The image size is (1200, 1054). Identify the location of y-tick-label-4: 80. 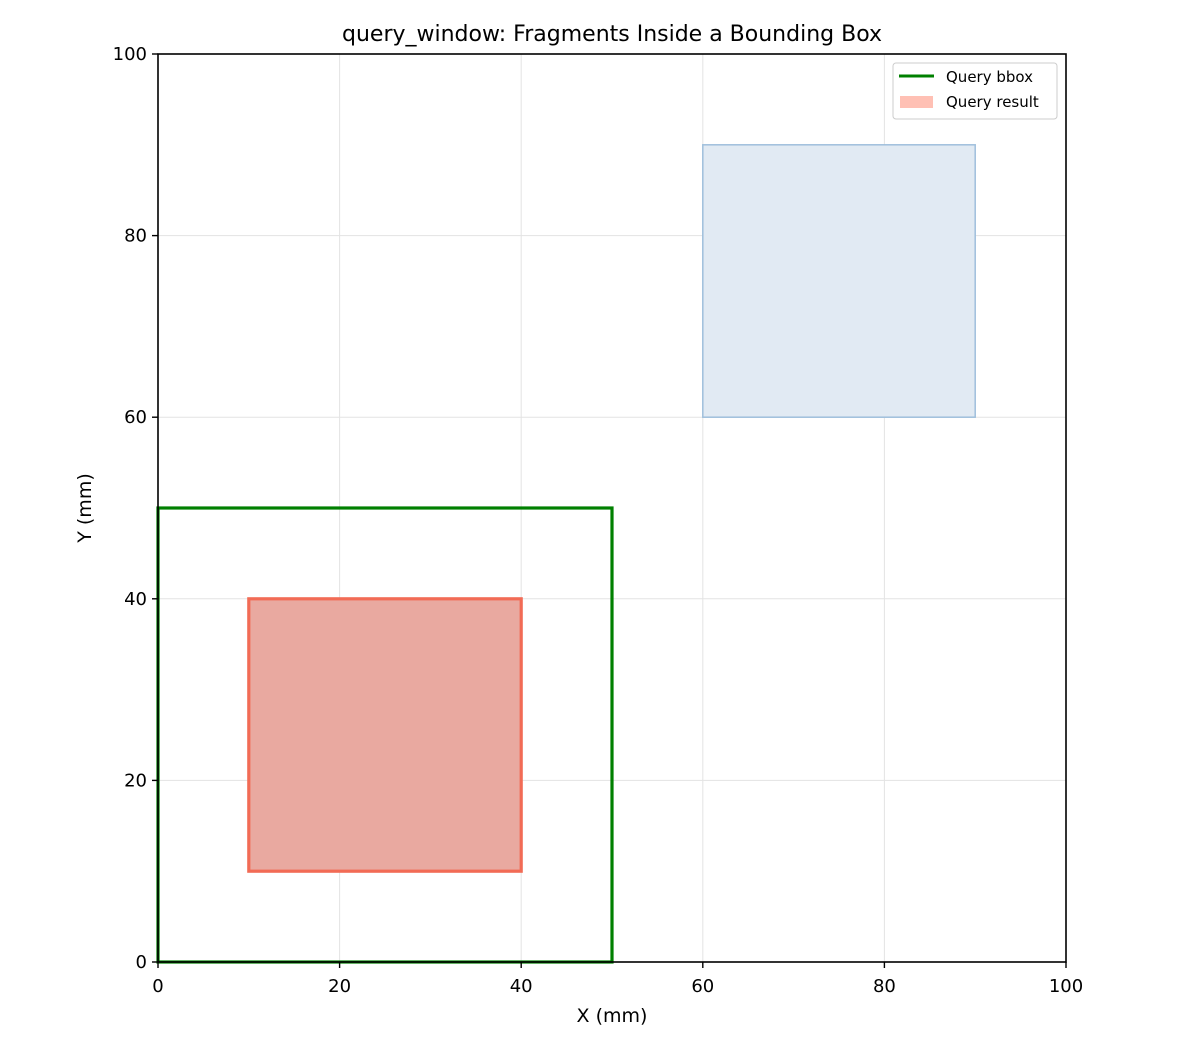
(135, 236).